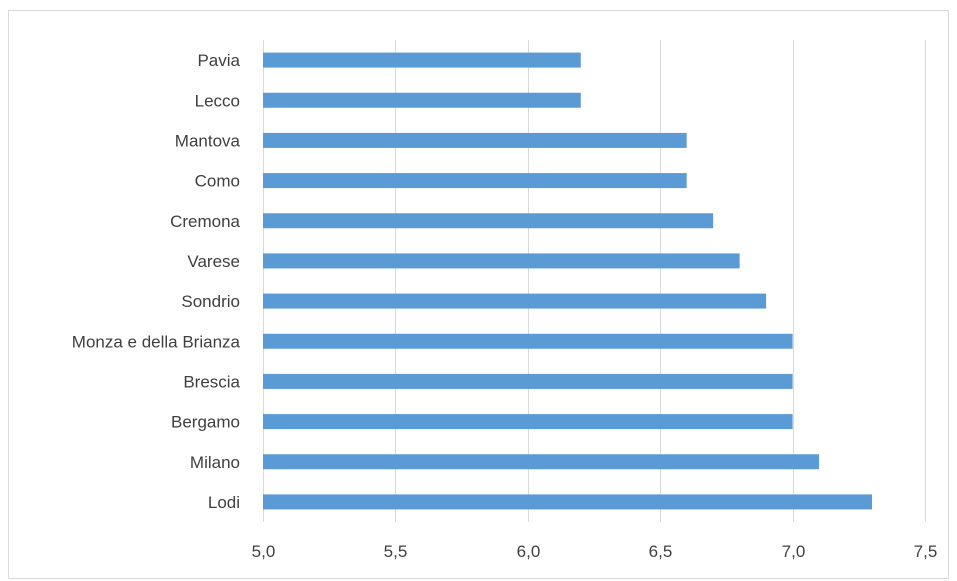  I want to click on category-label: Monza e della Brianza, so click(156, 341).